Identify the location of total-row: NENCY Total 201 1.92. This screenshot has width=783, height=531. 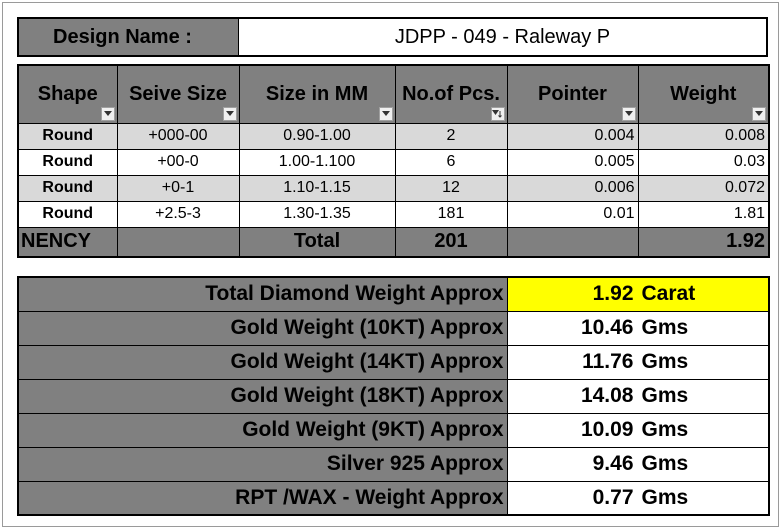
(393, 242).